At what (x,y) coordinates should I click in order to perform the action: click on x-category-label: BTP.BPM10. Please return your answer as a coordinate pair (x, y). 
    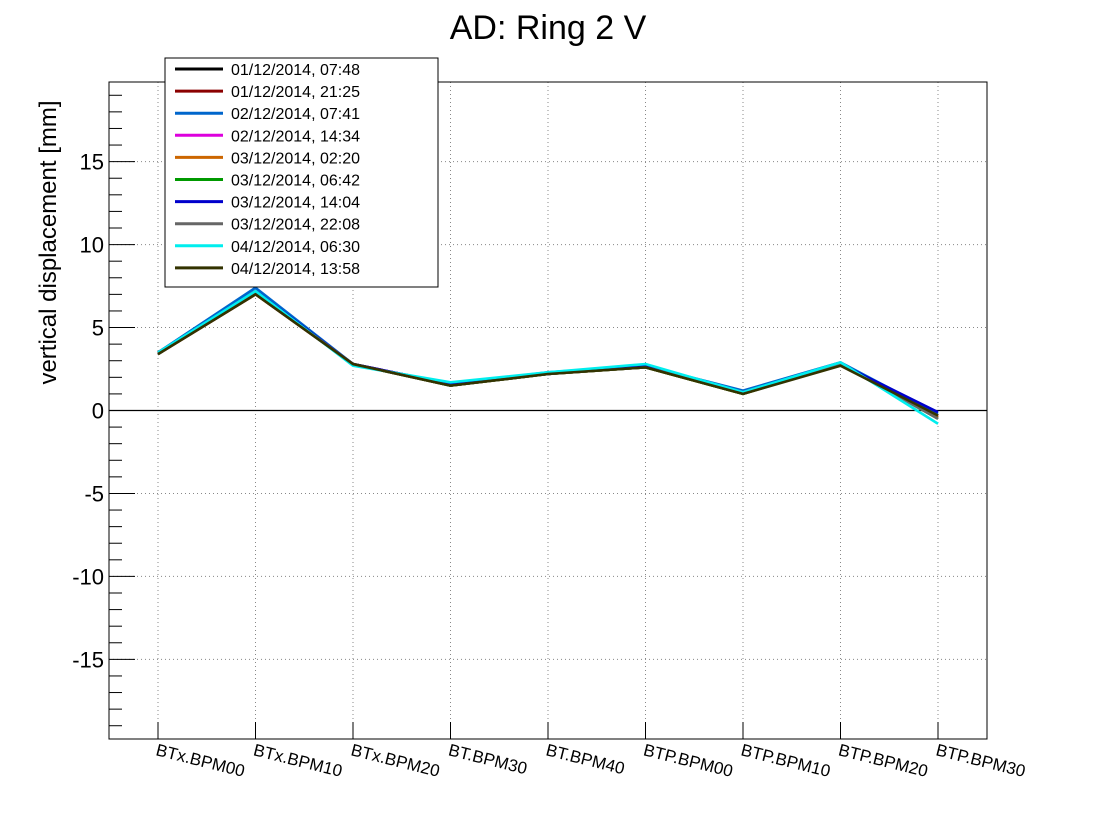
    Looking at the image, I should click on (785, 760).